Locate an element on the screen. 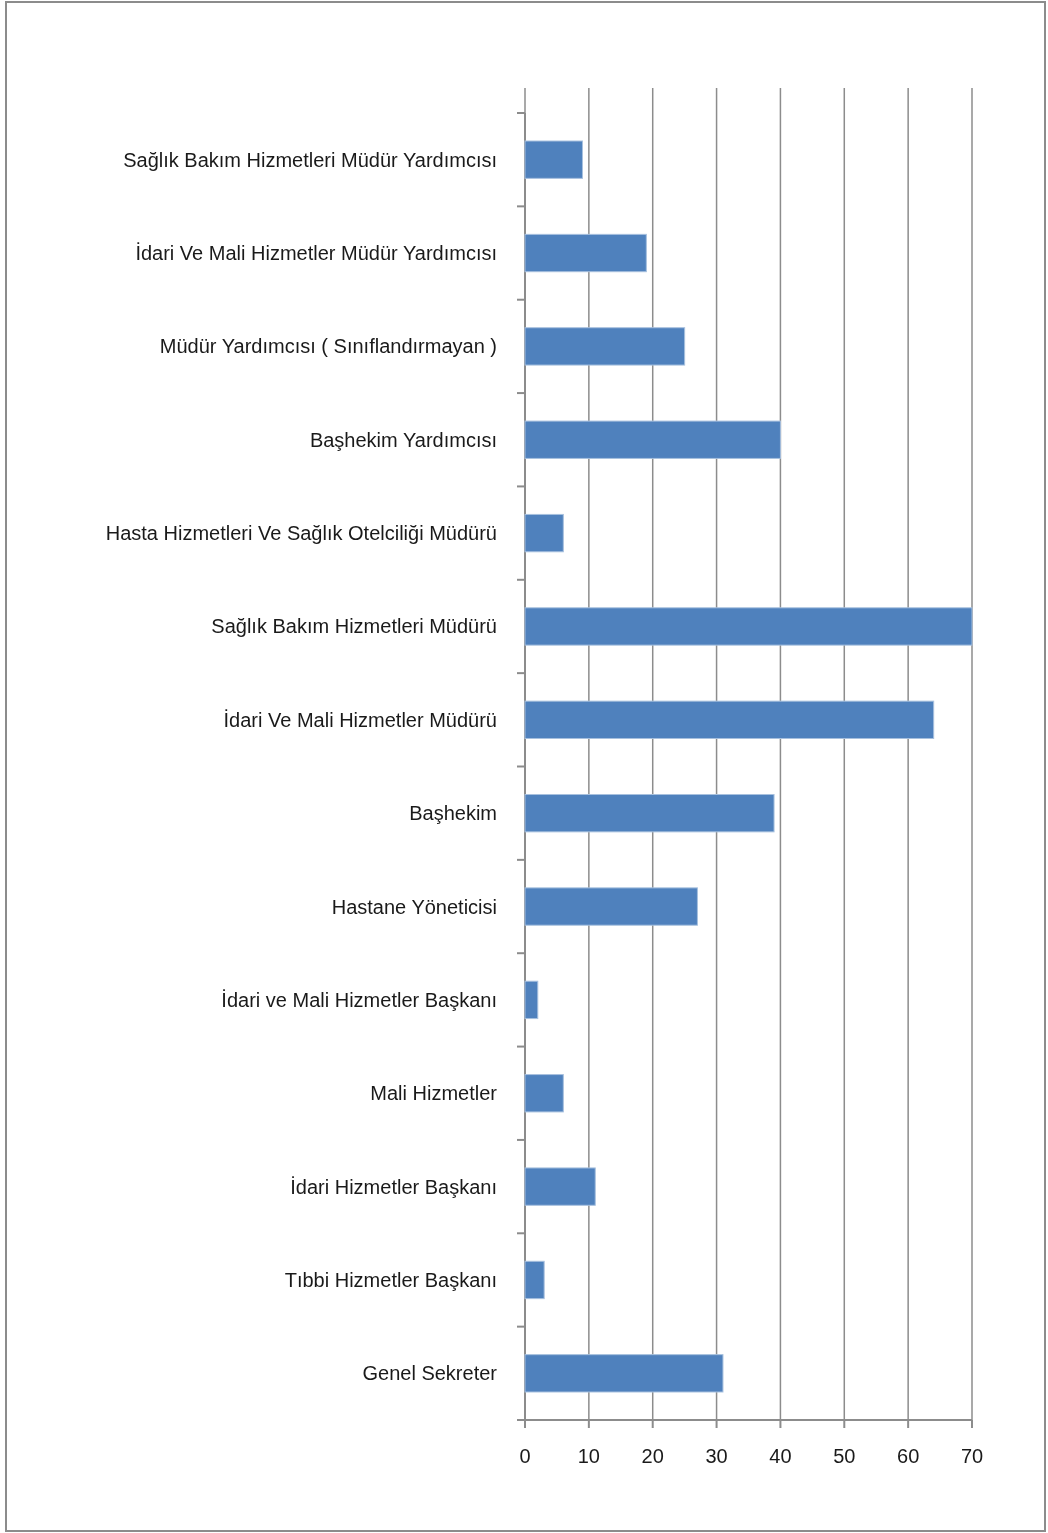 The image size is (1048, 1533). y-tick-label: İdari Hizmetler Başkanı is located at coordinates (393, 1186).